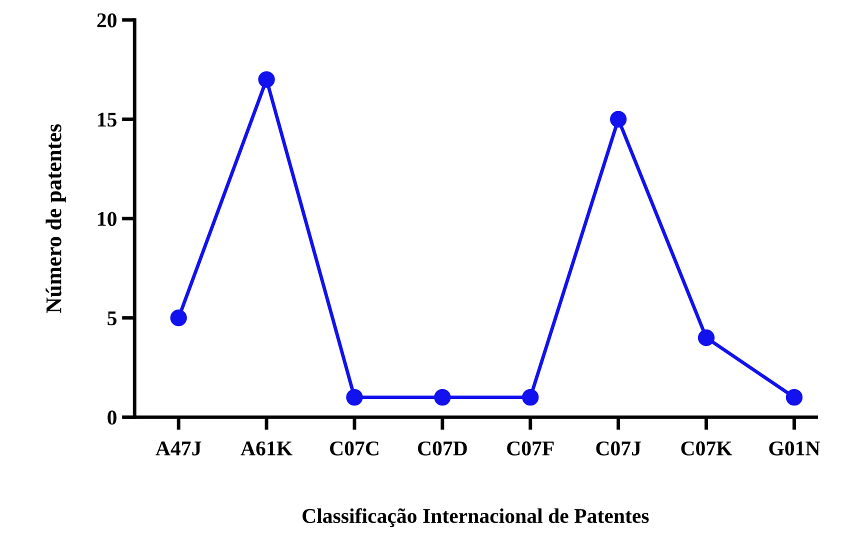 Image resolution: width=852 pixels, height=539 pixels. Describe the element at coordinates (56, 218) in the screenshot. I see `y-axis-title: Número de patentes` at that location.